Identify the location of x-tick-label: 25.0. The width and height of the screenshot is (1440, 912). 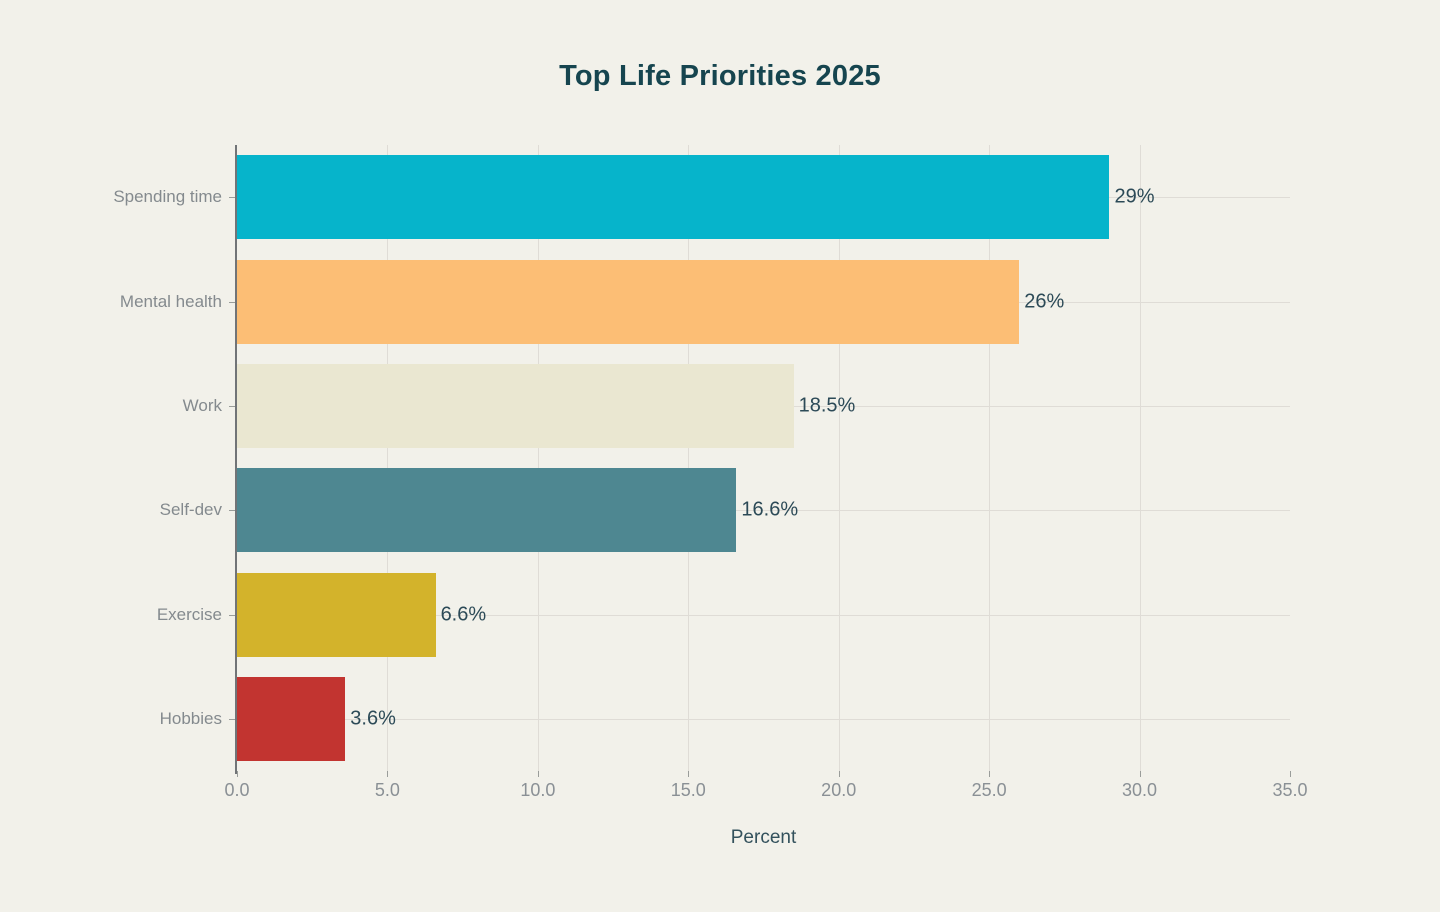
(989, 790).